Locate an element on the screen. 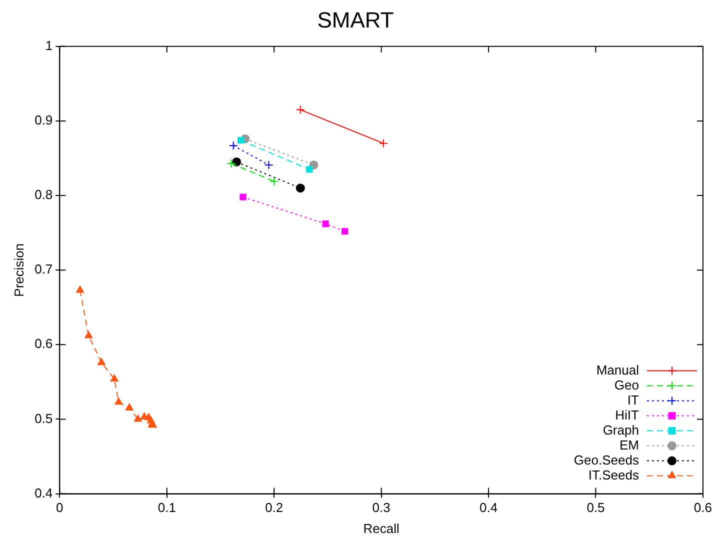 The image size is (723, 547). y-tick-label: 0.7 is located at coordinates (43, 269).